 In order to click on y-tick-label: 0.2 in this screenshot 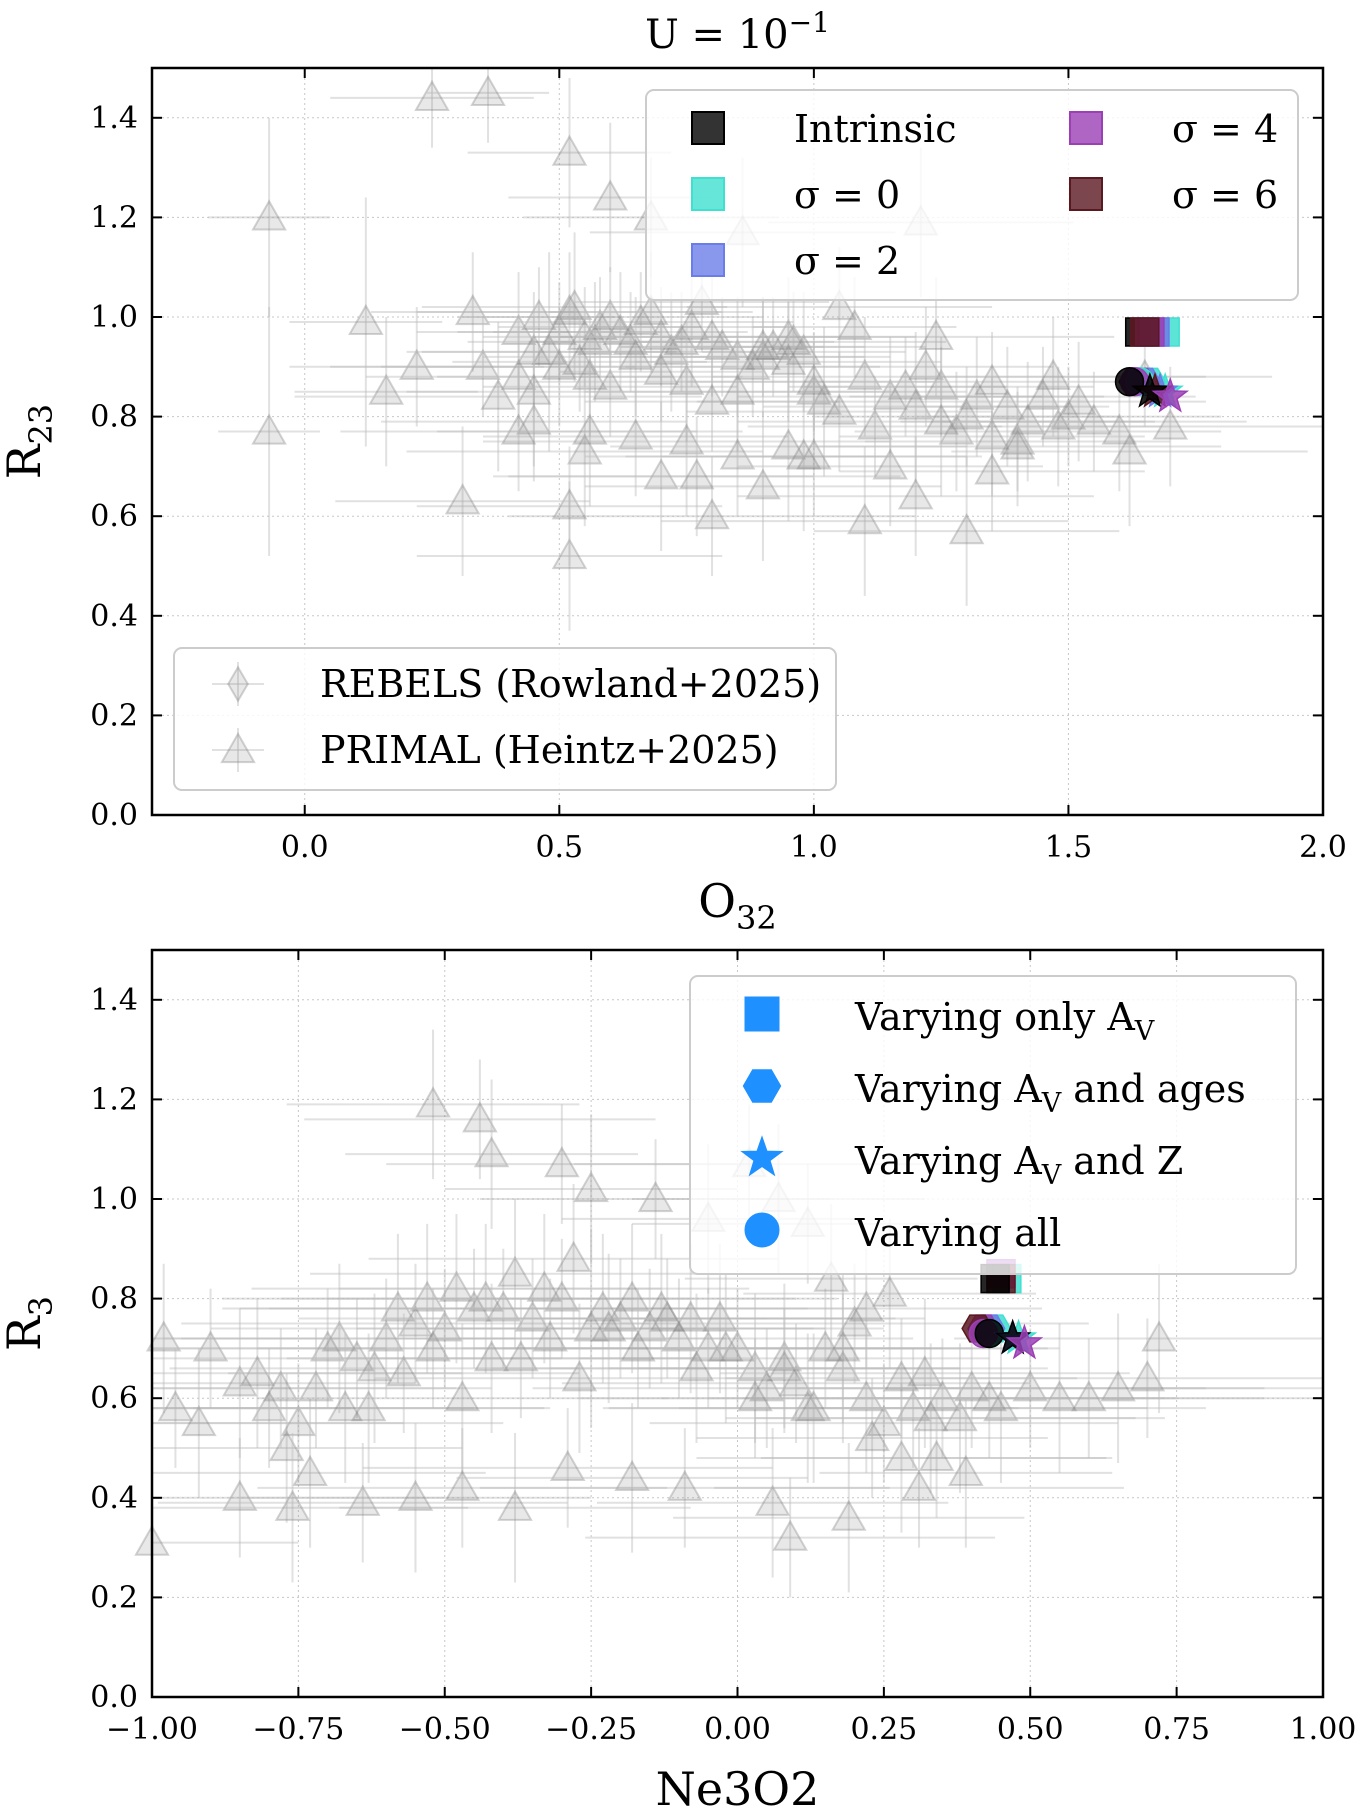, I will do `click(114, 1597)`.